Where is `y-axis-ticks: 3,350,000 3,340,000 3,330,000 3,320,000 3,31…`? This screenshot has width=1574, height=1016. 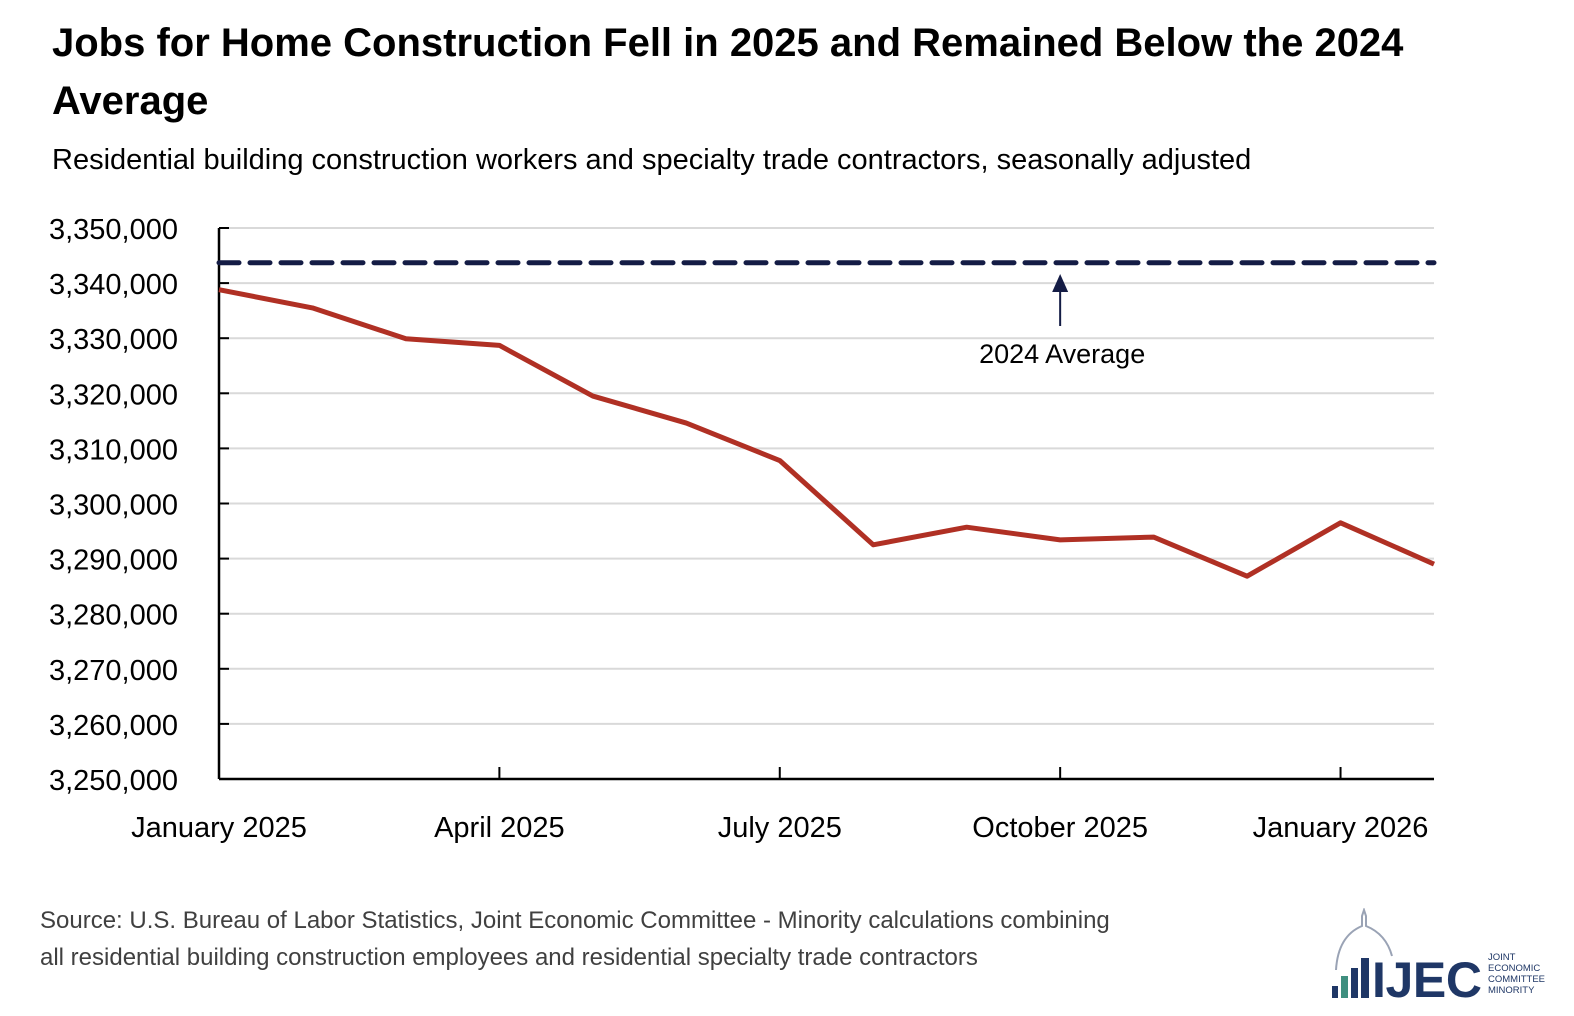 y-axis-ticks: 3,350,000 3,340,000 3,330,000 3,320,000 3,31… is located at coordinates (139, 505).